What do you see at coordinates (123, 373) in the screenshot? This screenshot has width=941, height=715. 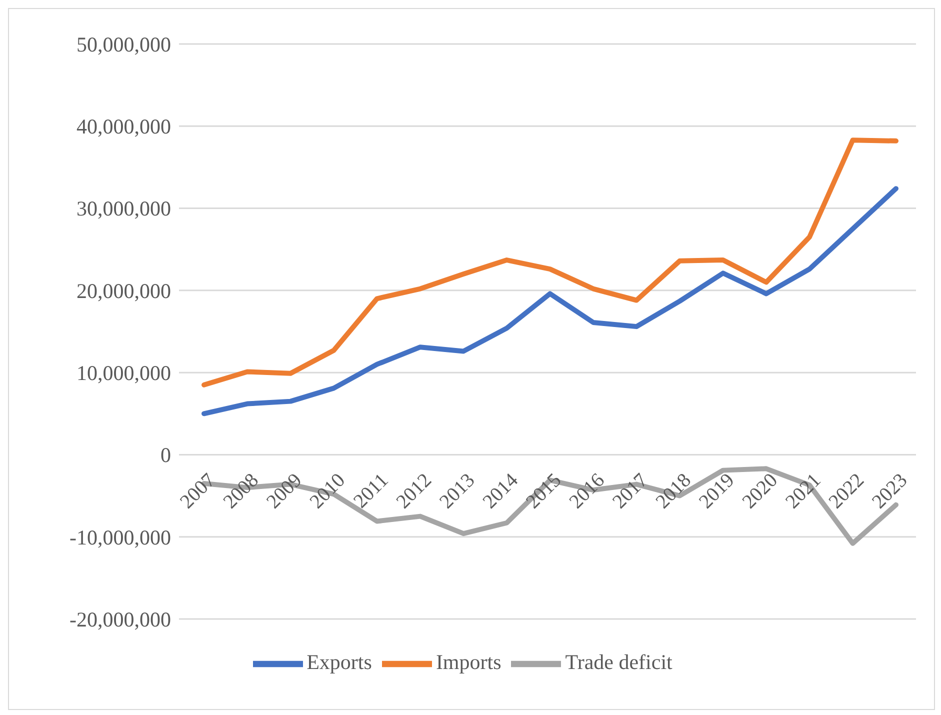 I see `y-tick-label: 10,000,000` at bounding box center [123, 373].